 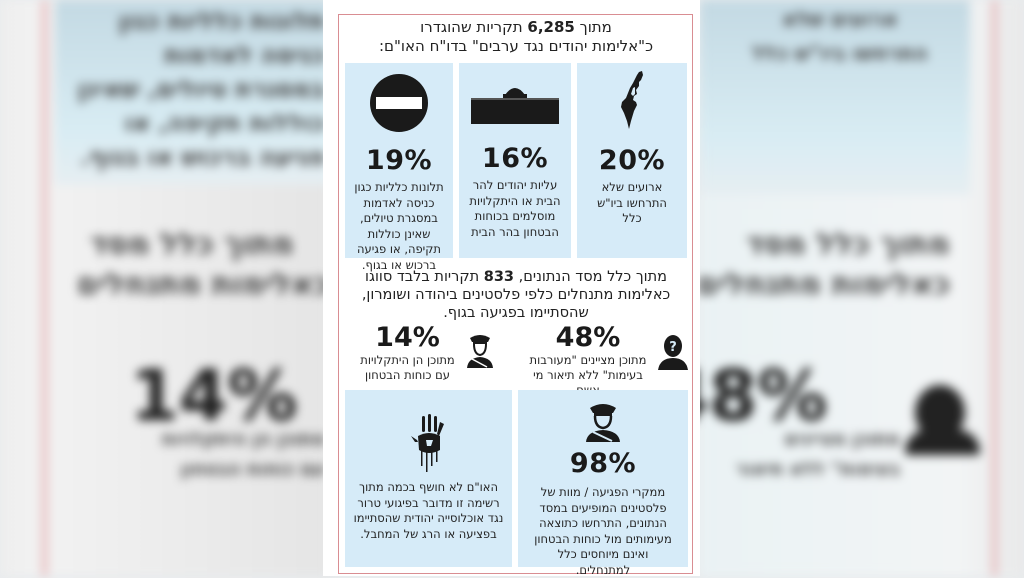 What do you see at coordinates (942, 442) in the screenshot?
I see `background-person-body` at bounding box center [942, 442].